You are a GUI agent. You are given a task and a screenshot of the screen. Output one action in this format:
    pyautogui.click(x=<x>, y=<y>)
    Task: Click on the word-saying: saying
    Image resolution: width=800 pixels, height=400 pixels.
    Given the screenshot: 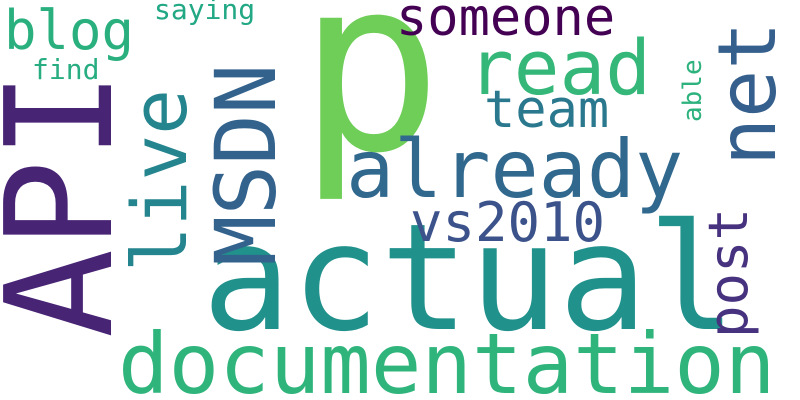 What is the action you would take?
    pyautogui.click(x=205, y=13)
    